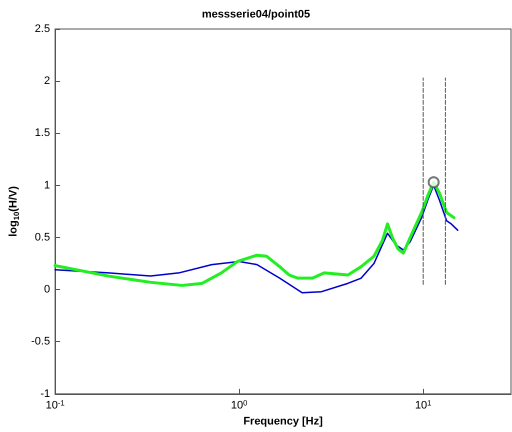  I want to click on y-tick-label: -1, so click(45, 394).